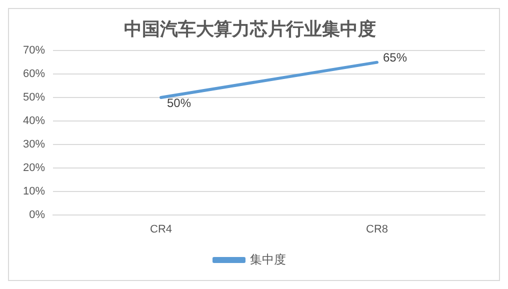 The height and width of the screenshot is (289, 508). I want to click on y-tick-label: 20%, so click(34, 168).